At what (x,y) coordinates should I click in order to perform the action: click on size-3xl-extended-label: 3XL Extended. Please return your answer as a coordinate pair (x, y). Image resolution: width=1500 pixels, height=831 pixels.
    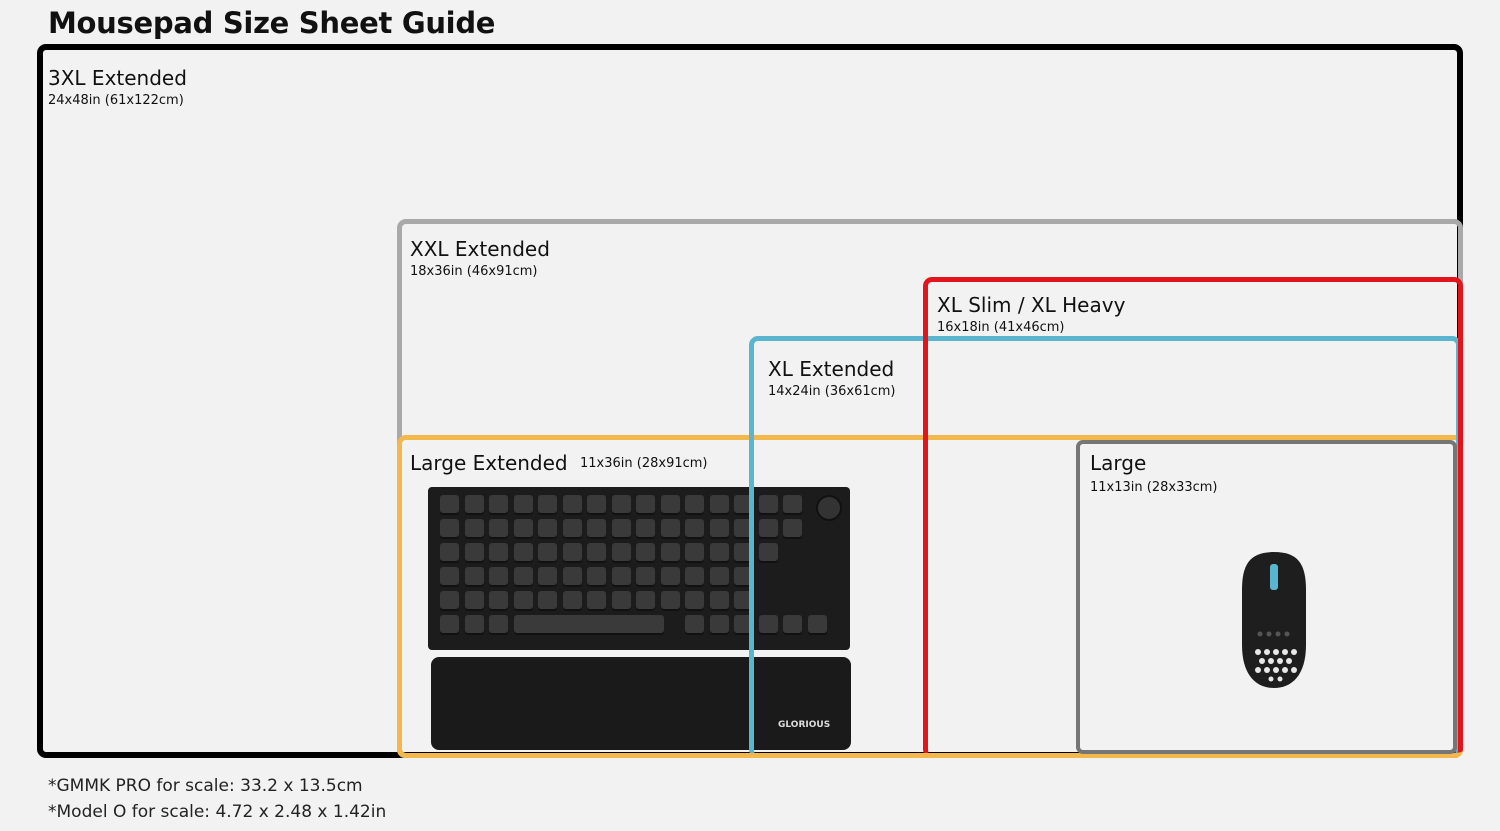
    Looking at the image, I should click on (117, 78).